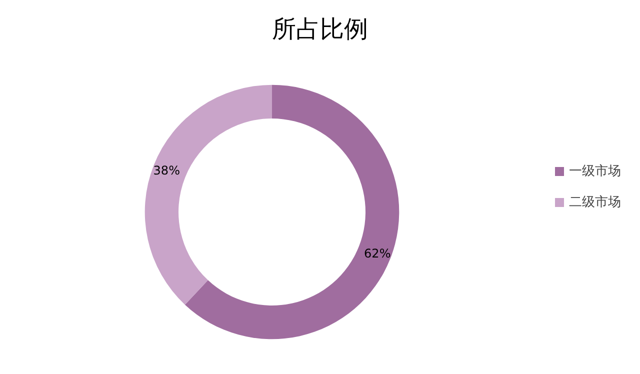  What do you see at coordinates (595, 171) in the screenshot?
I see `legend-label: 一级市场` at bounding box center [595, 171].